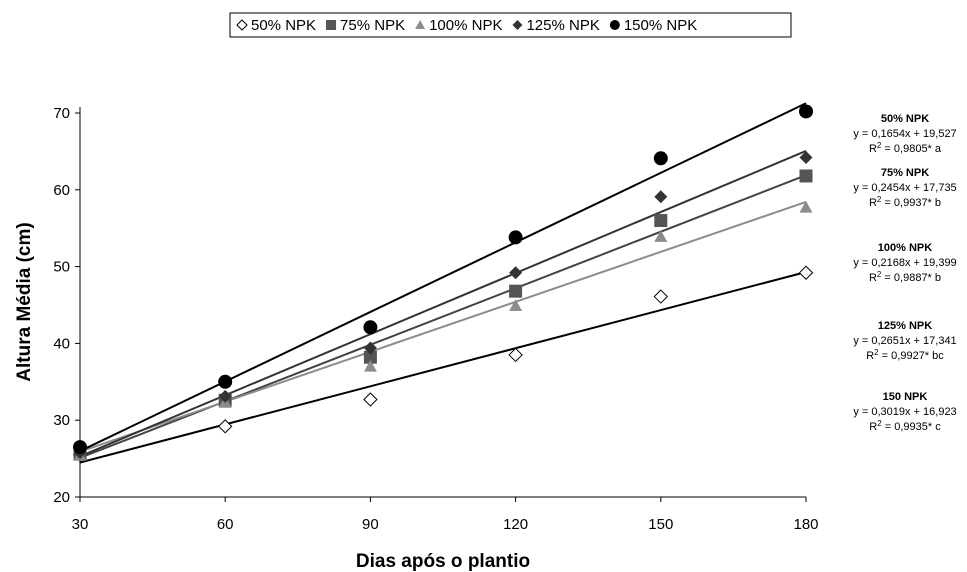  Describe the element at coordinates (420, 24) in the screenshot. I see `legend-marker-100-npk` at that location.